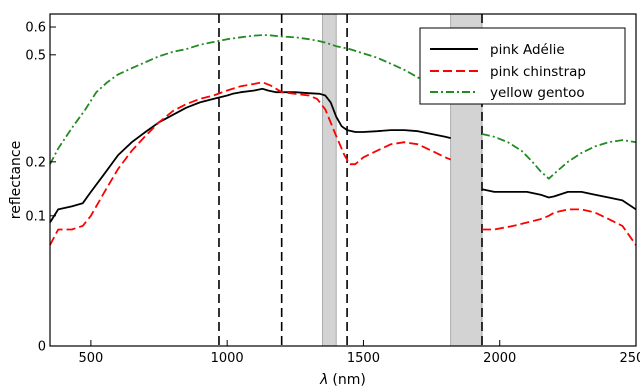  What do you see at coordinates (16, 180) in the screenshot?
I see `y-axis-label: reflectance` at bounding box center [16, 180].